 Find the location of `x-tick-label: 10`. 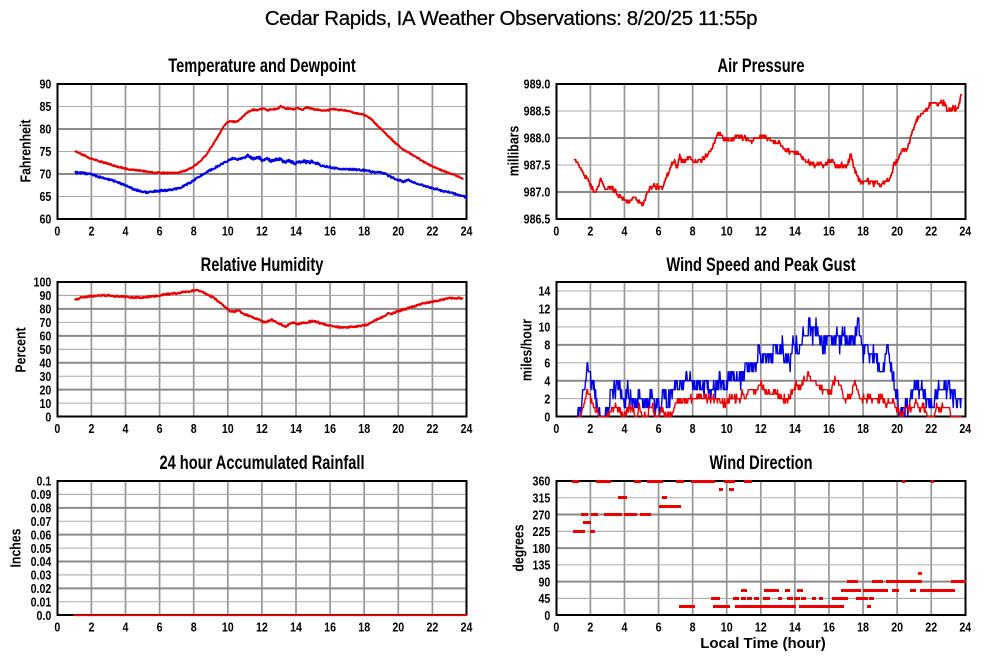

x-tick-label: 10 is located at coordinates (727, 230).